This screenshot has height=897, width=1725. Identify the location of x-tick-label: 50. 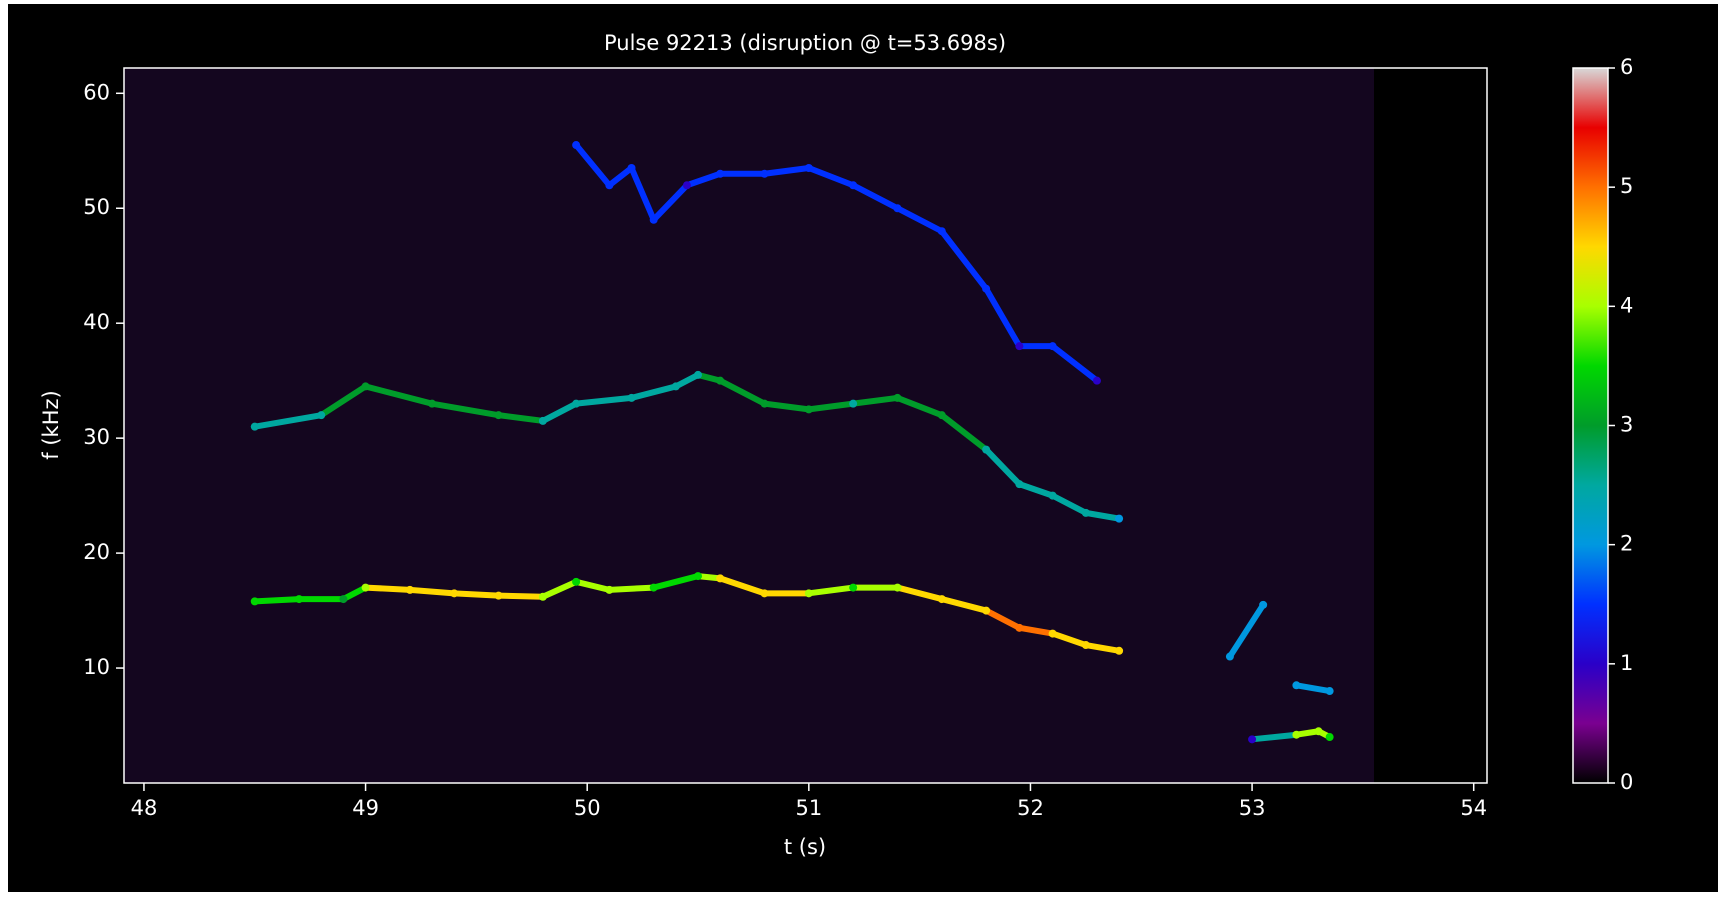
(587, 808).